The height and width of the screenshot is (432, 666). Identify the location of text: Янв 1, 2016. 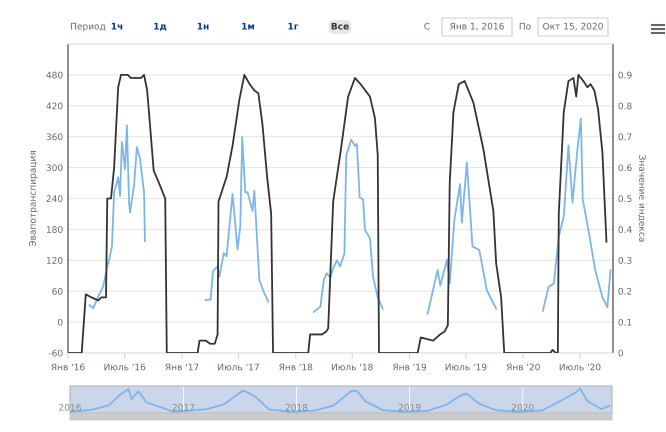
(477, 26).